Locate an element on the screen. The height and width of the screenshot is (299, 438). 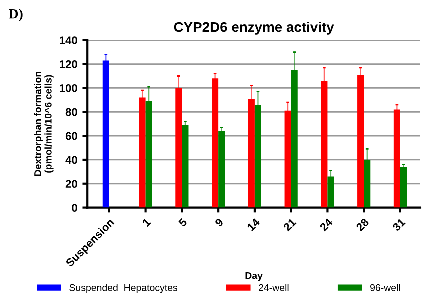
legend-label: 24-well is located at coordinates (274, 288).